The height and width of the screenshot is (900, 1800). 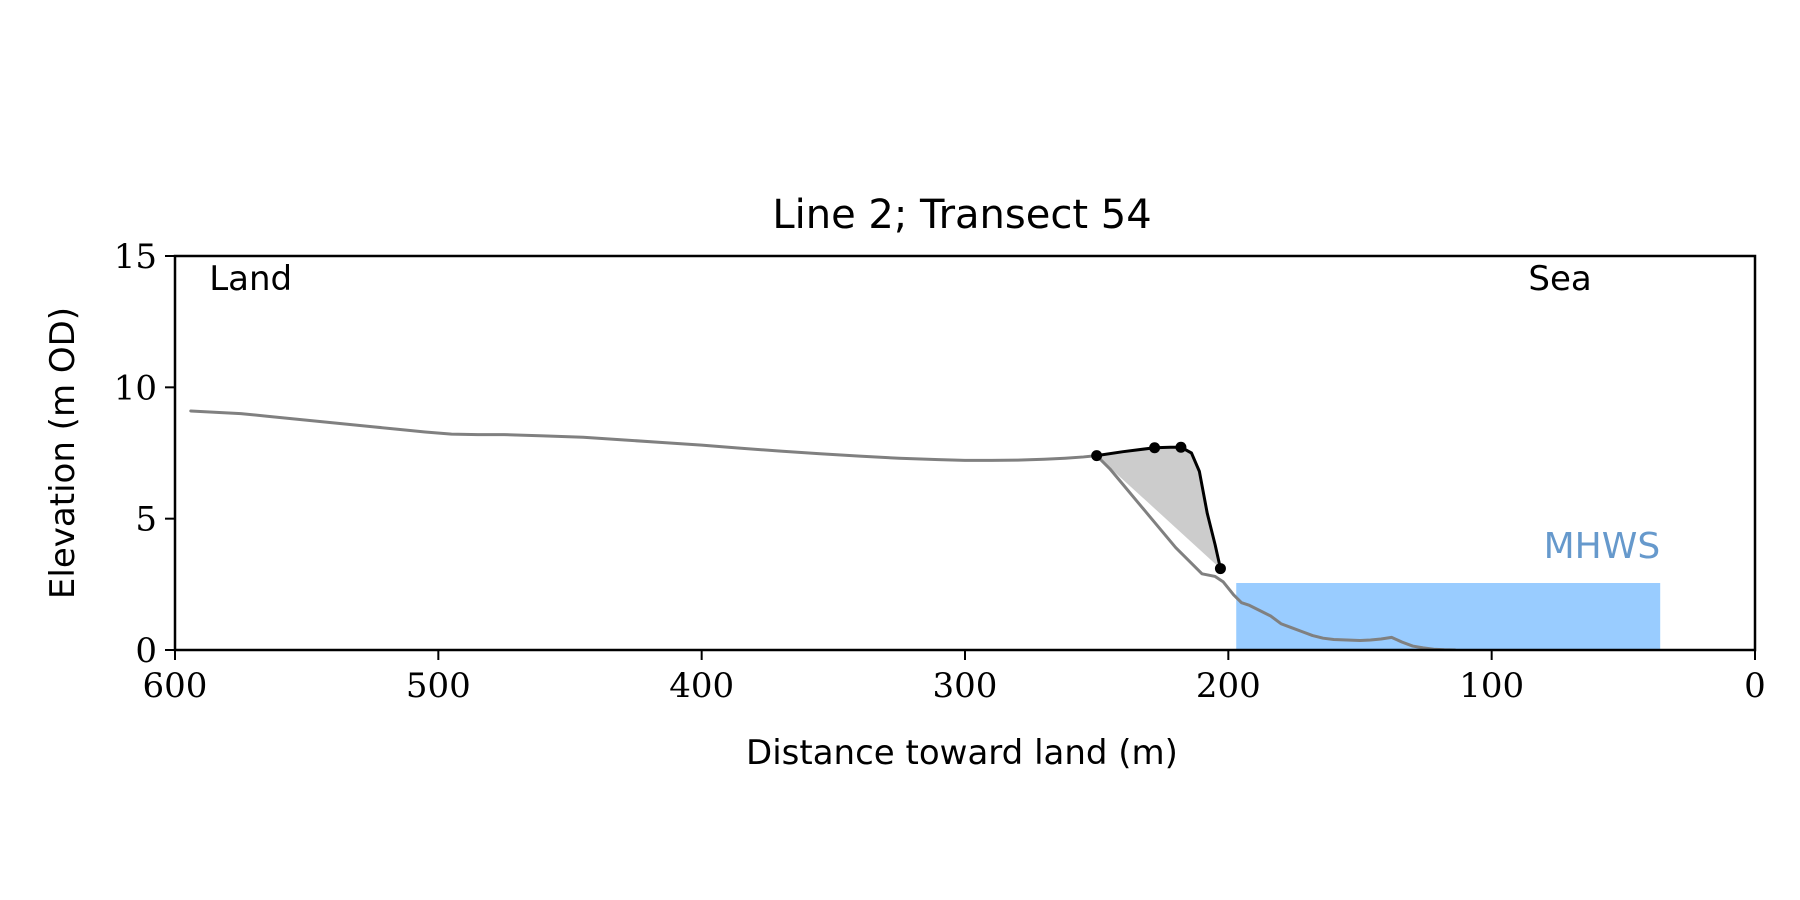 I want to click on y-axis-label: Elevation (m OD), so click(x=63, y=453).